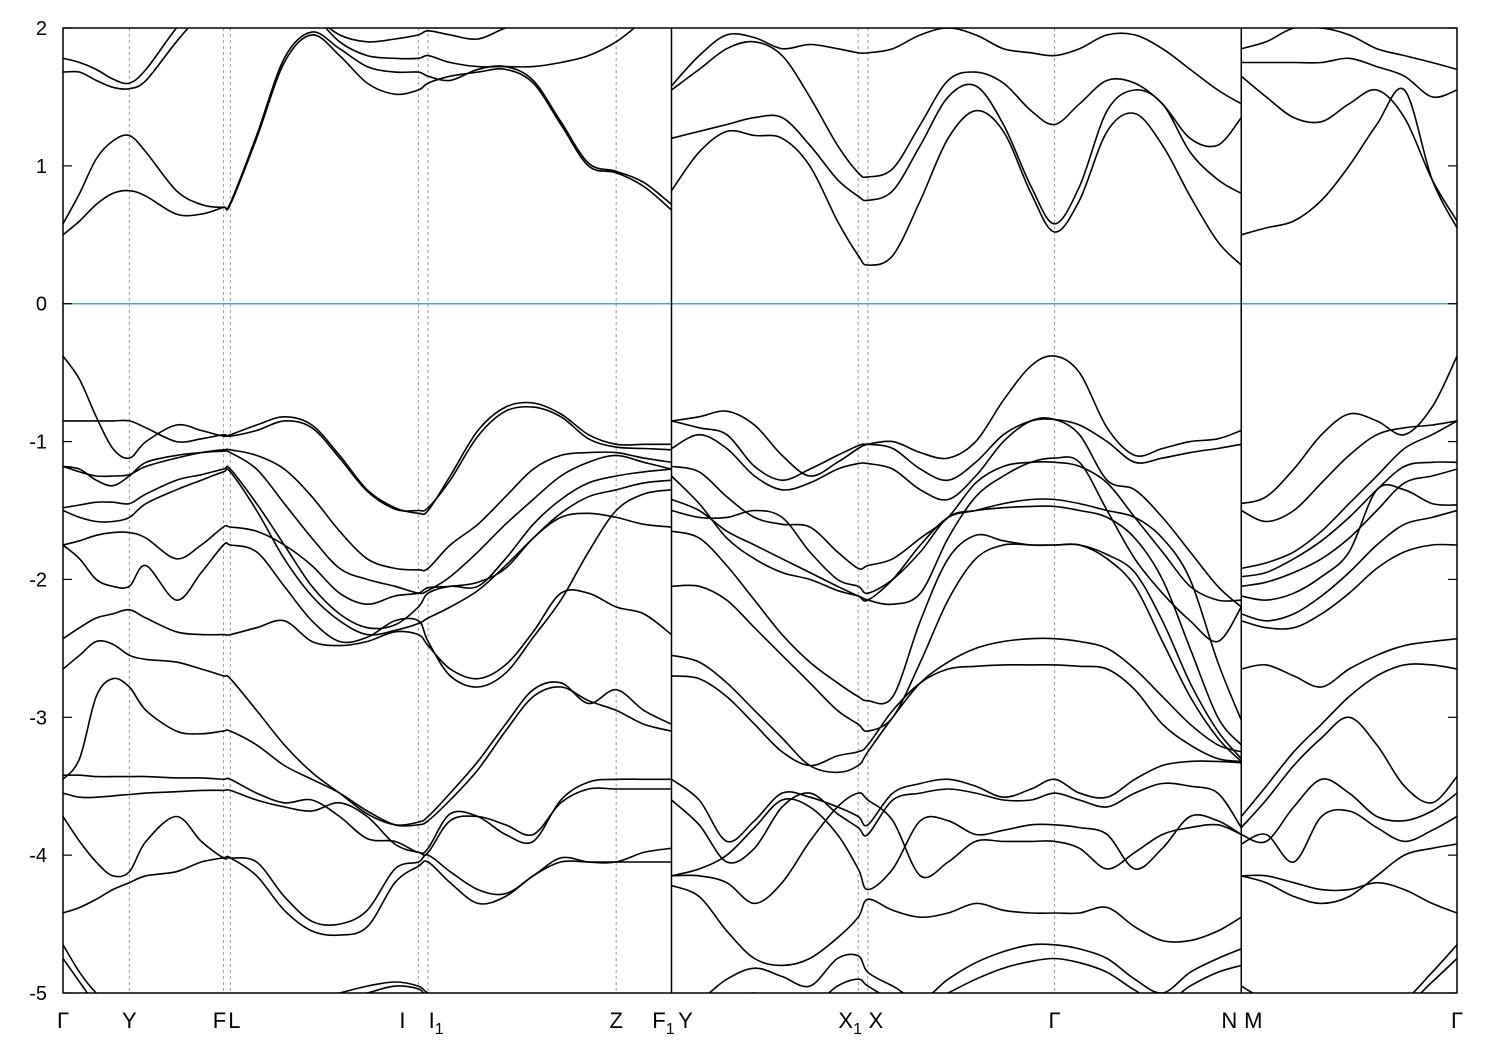 Image resolution: width=1500 pixels, height=1050 pixels. What do you see at coordinates (38, 718) in the screenshot?
I see `y-tick-label: -3` at bounding box center [38, 718].